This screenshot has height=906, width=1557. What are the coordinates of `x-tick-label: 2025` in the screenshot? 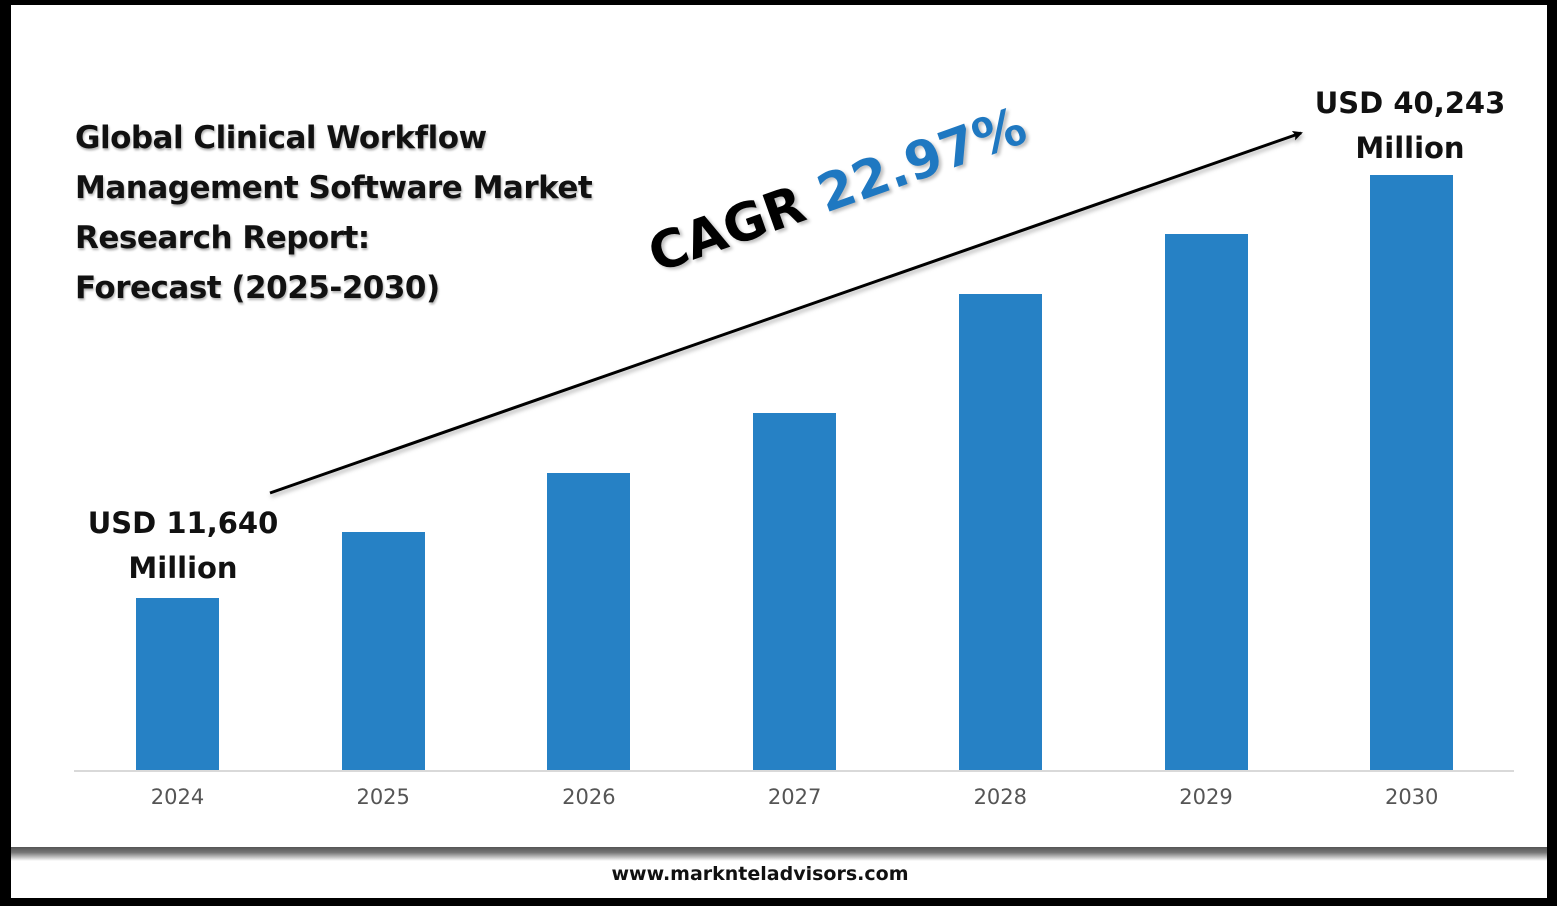 It's located at (383, 797).